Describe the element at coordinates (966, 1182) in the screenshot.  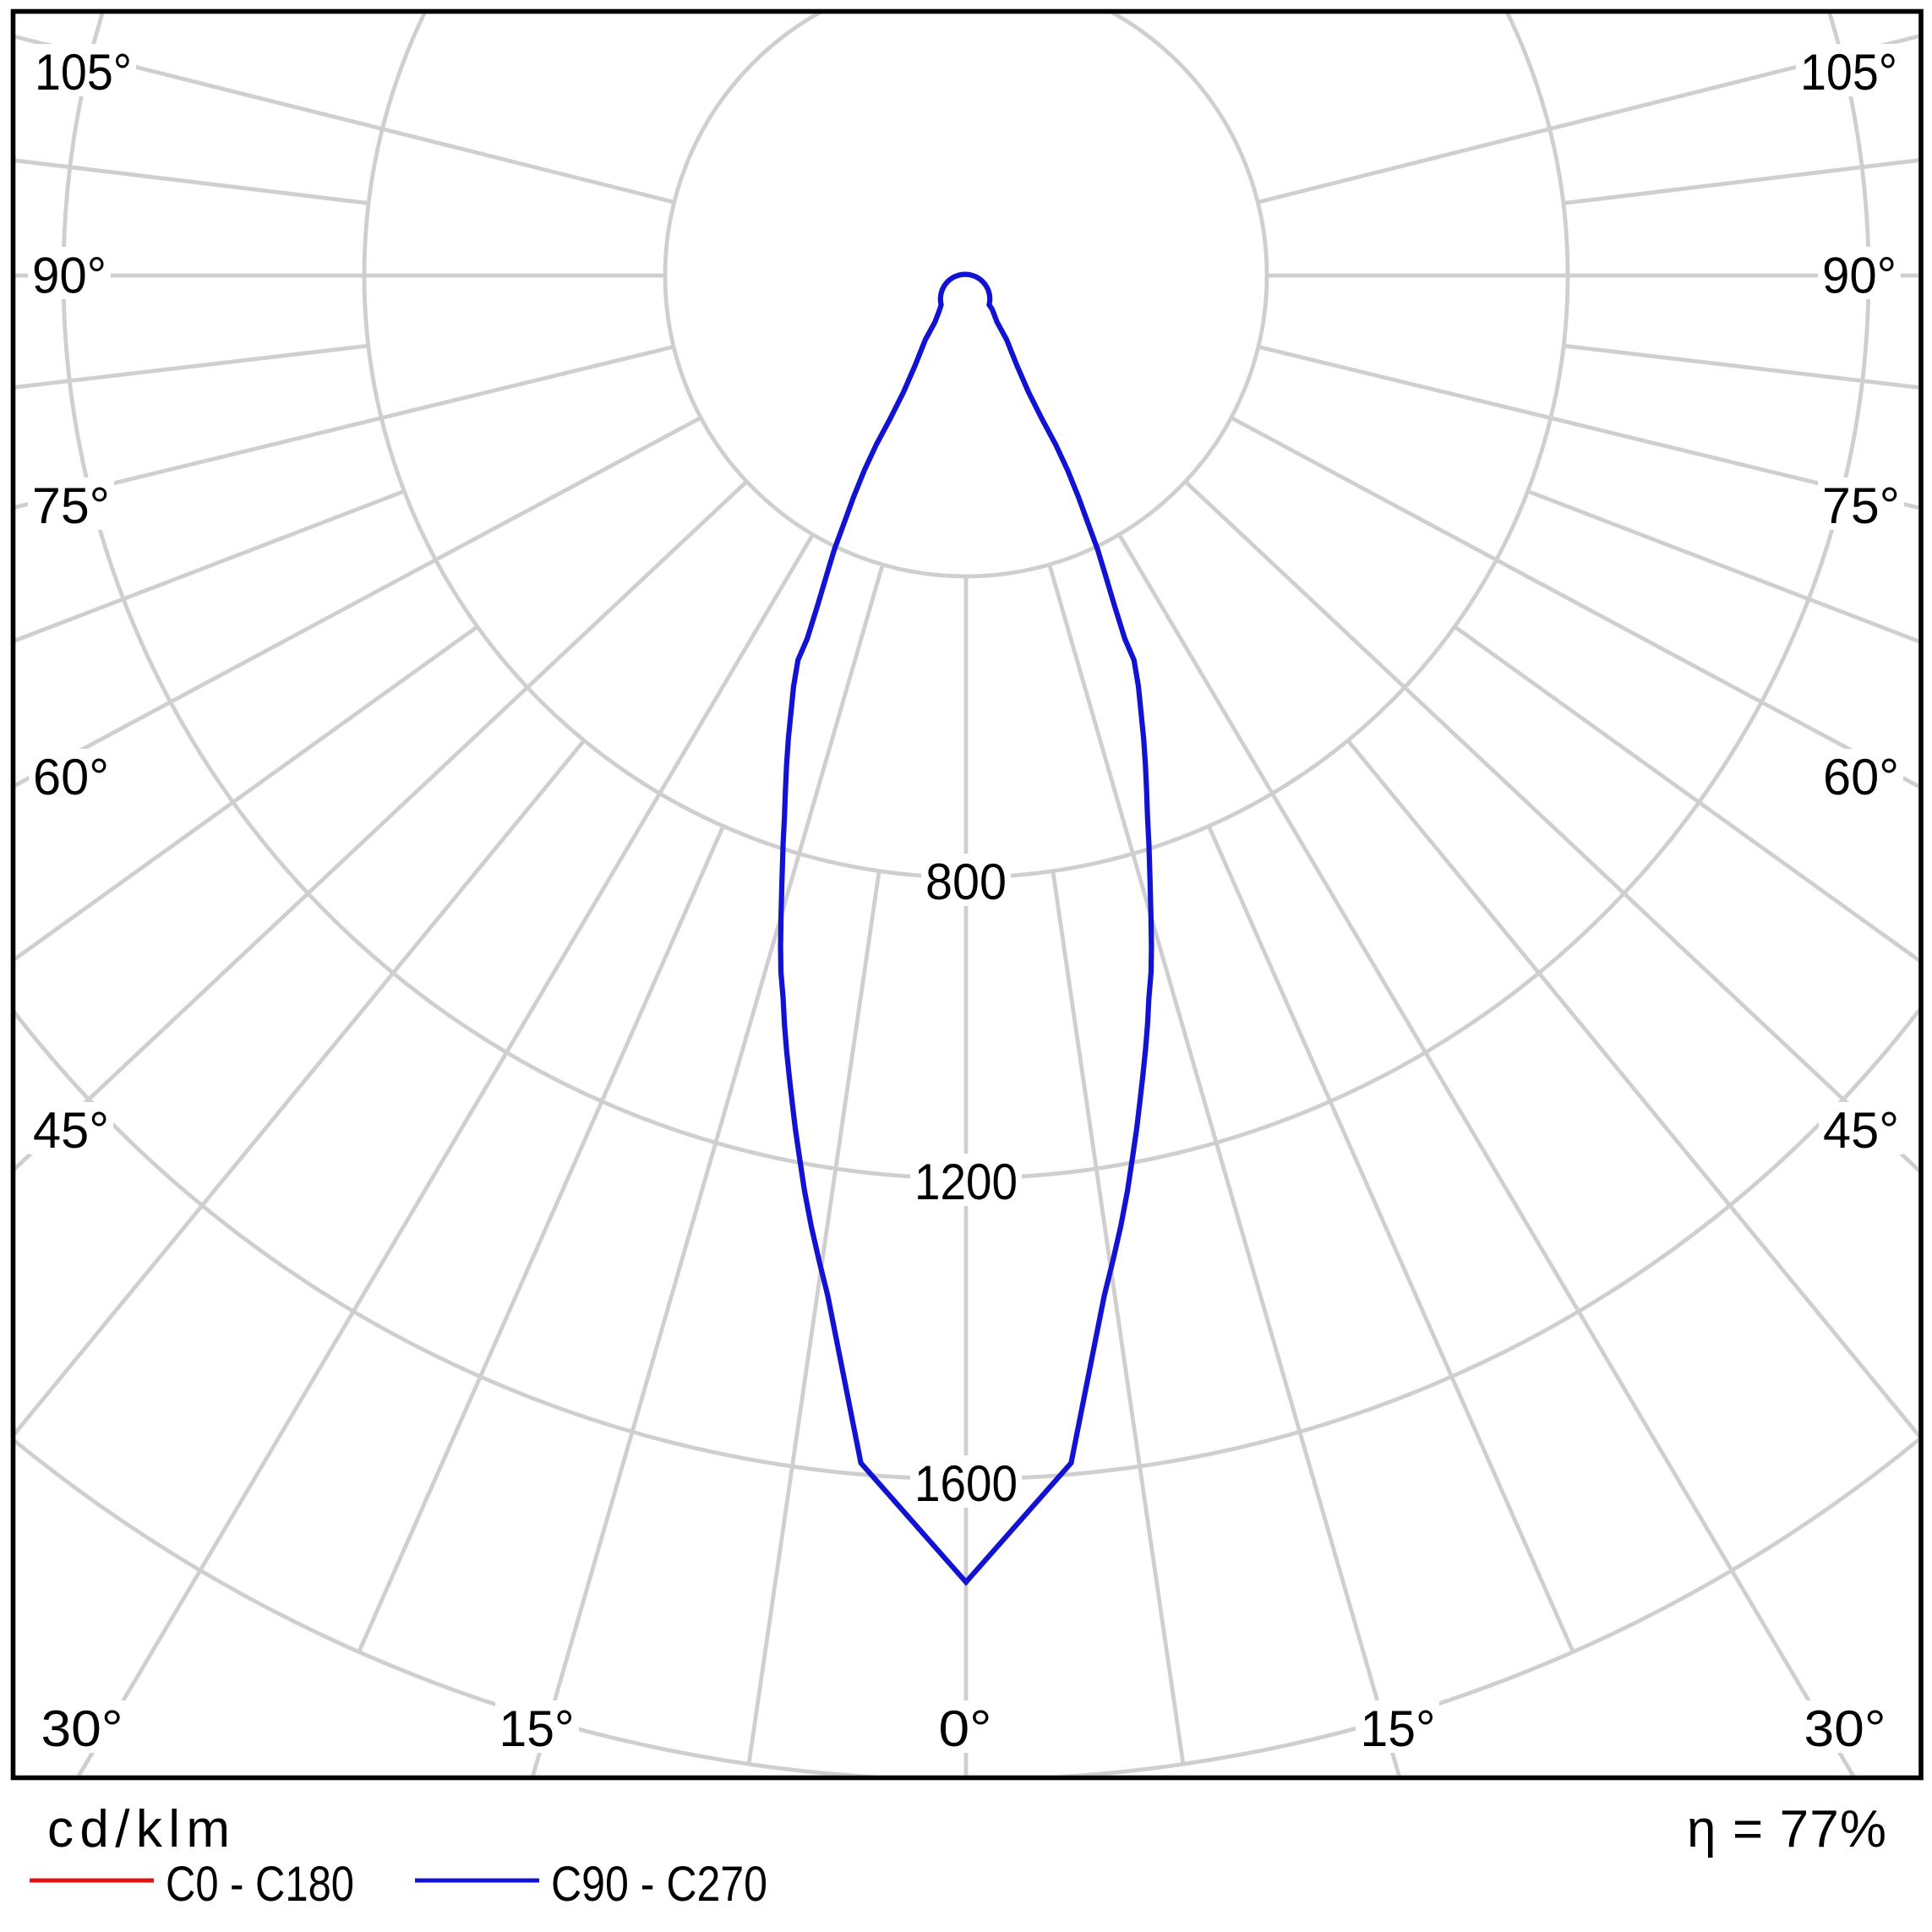
I see `svg-text: 1200` at that location.